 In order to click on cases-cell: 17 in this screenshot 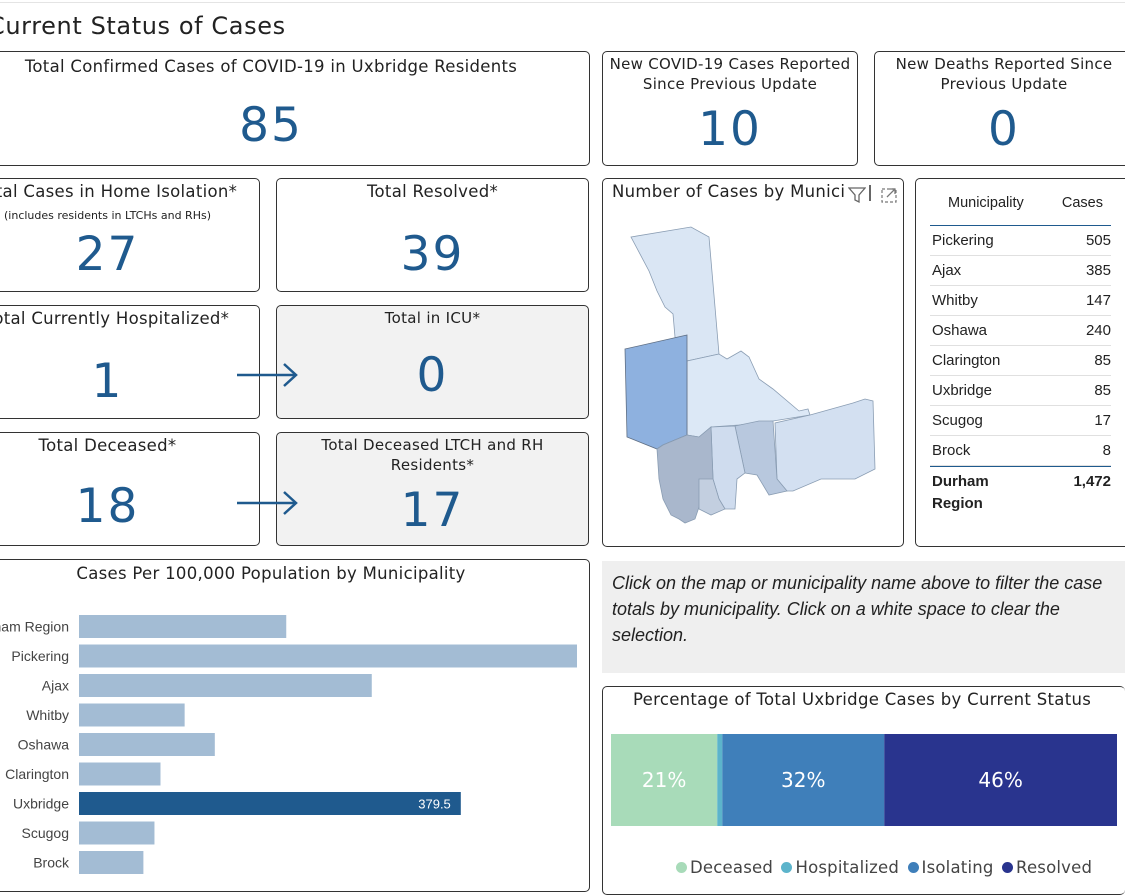, I will do `click(1102, 420)`.